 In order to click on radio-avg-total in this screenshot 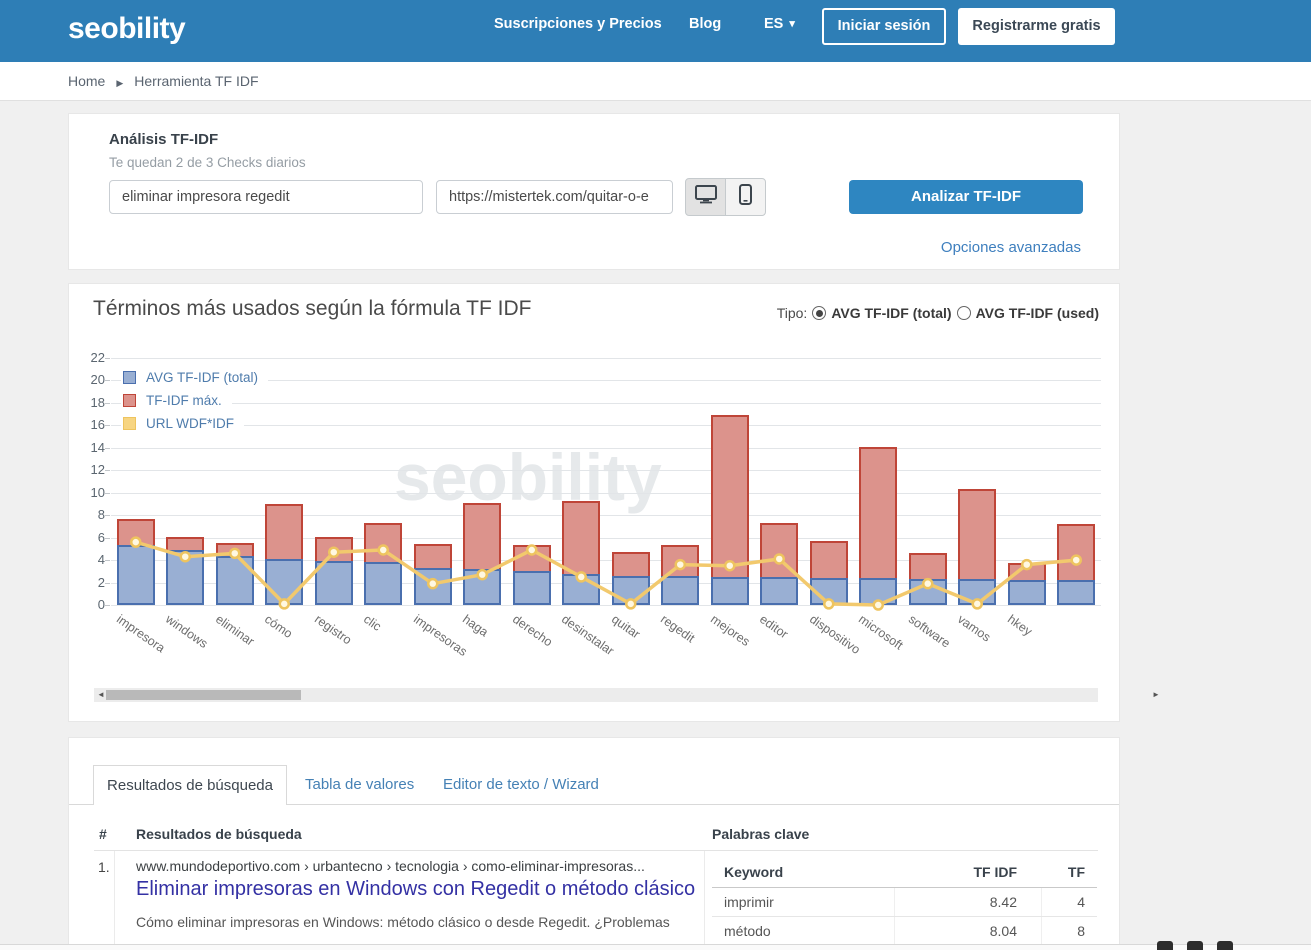, I will do `click(819, 313)`.